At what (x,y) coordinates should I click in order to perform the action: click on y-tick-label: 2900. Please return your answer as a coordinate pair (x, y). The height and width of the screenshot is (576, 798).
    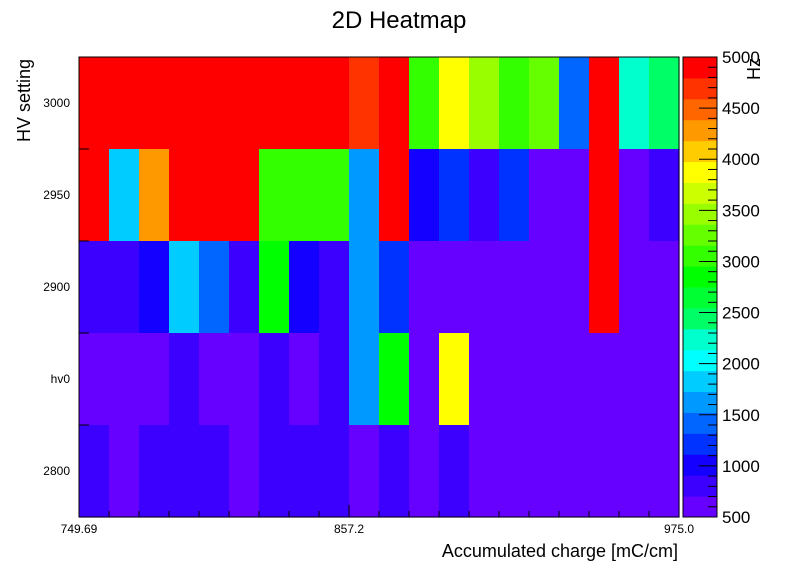
    Looking at the image, I should click on (56, 287).